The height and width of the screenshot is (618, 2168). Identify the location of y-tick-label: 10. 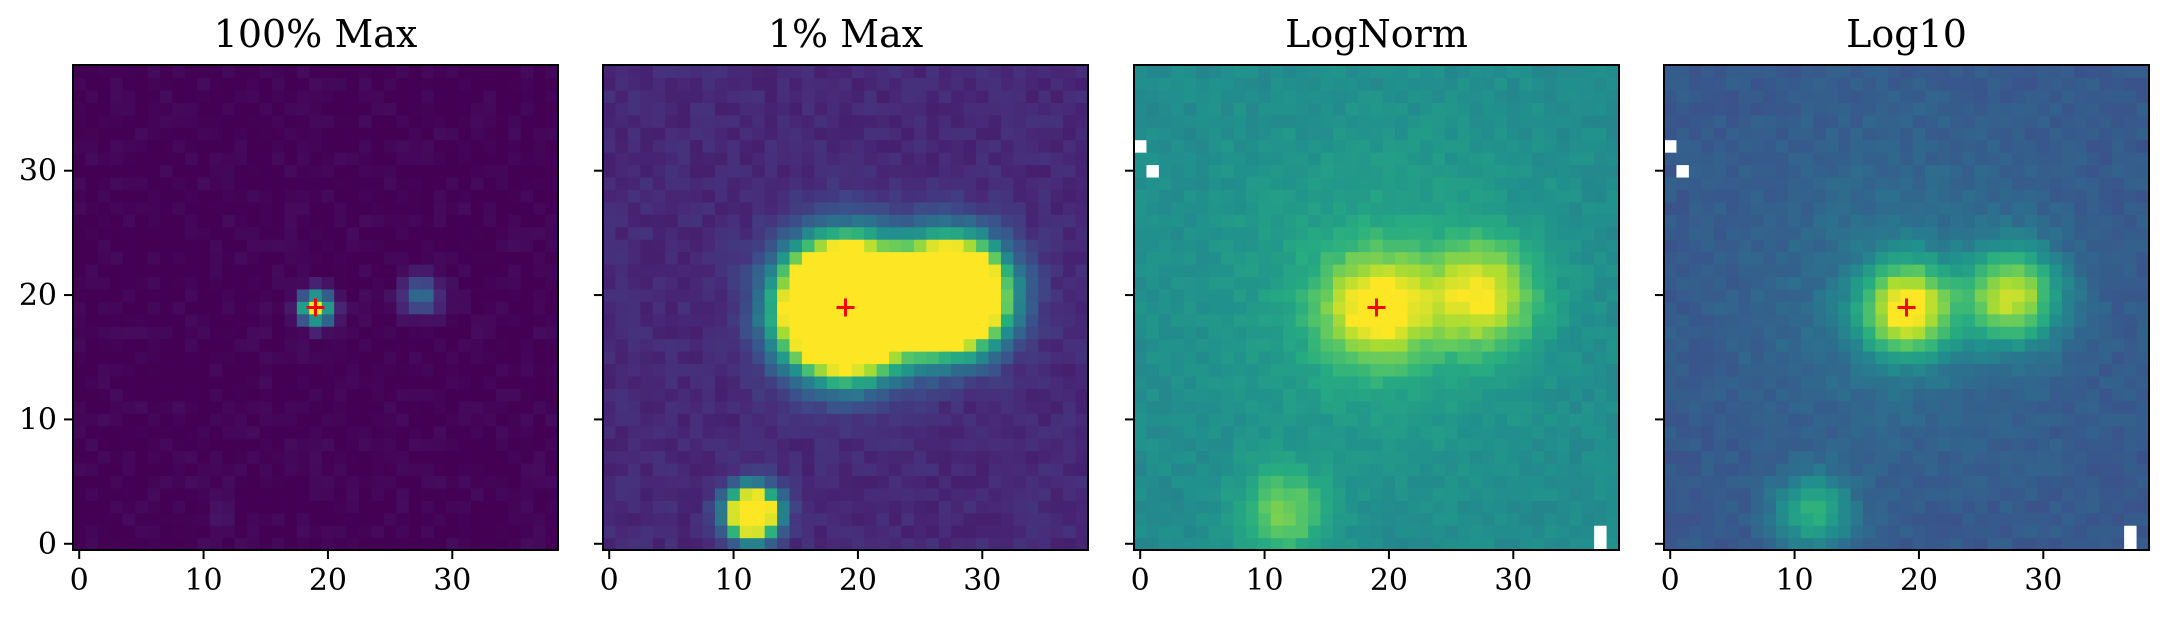
(38, 419).